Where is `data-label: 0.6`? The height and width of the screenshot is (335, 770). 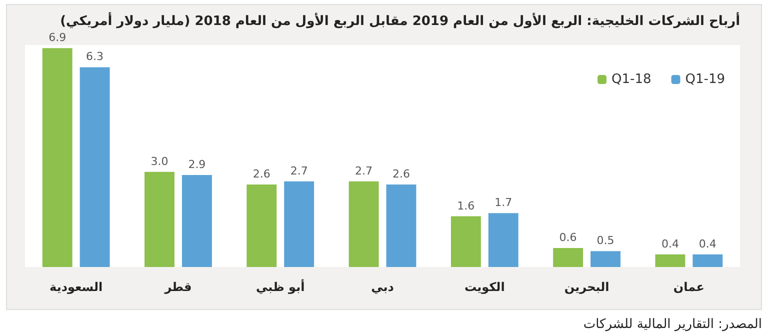
data-label: 0.6 is located at coordinates (568, 237).